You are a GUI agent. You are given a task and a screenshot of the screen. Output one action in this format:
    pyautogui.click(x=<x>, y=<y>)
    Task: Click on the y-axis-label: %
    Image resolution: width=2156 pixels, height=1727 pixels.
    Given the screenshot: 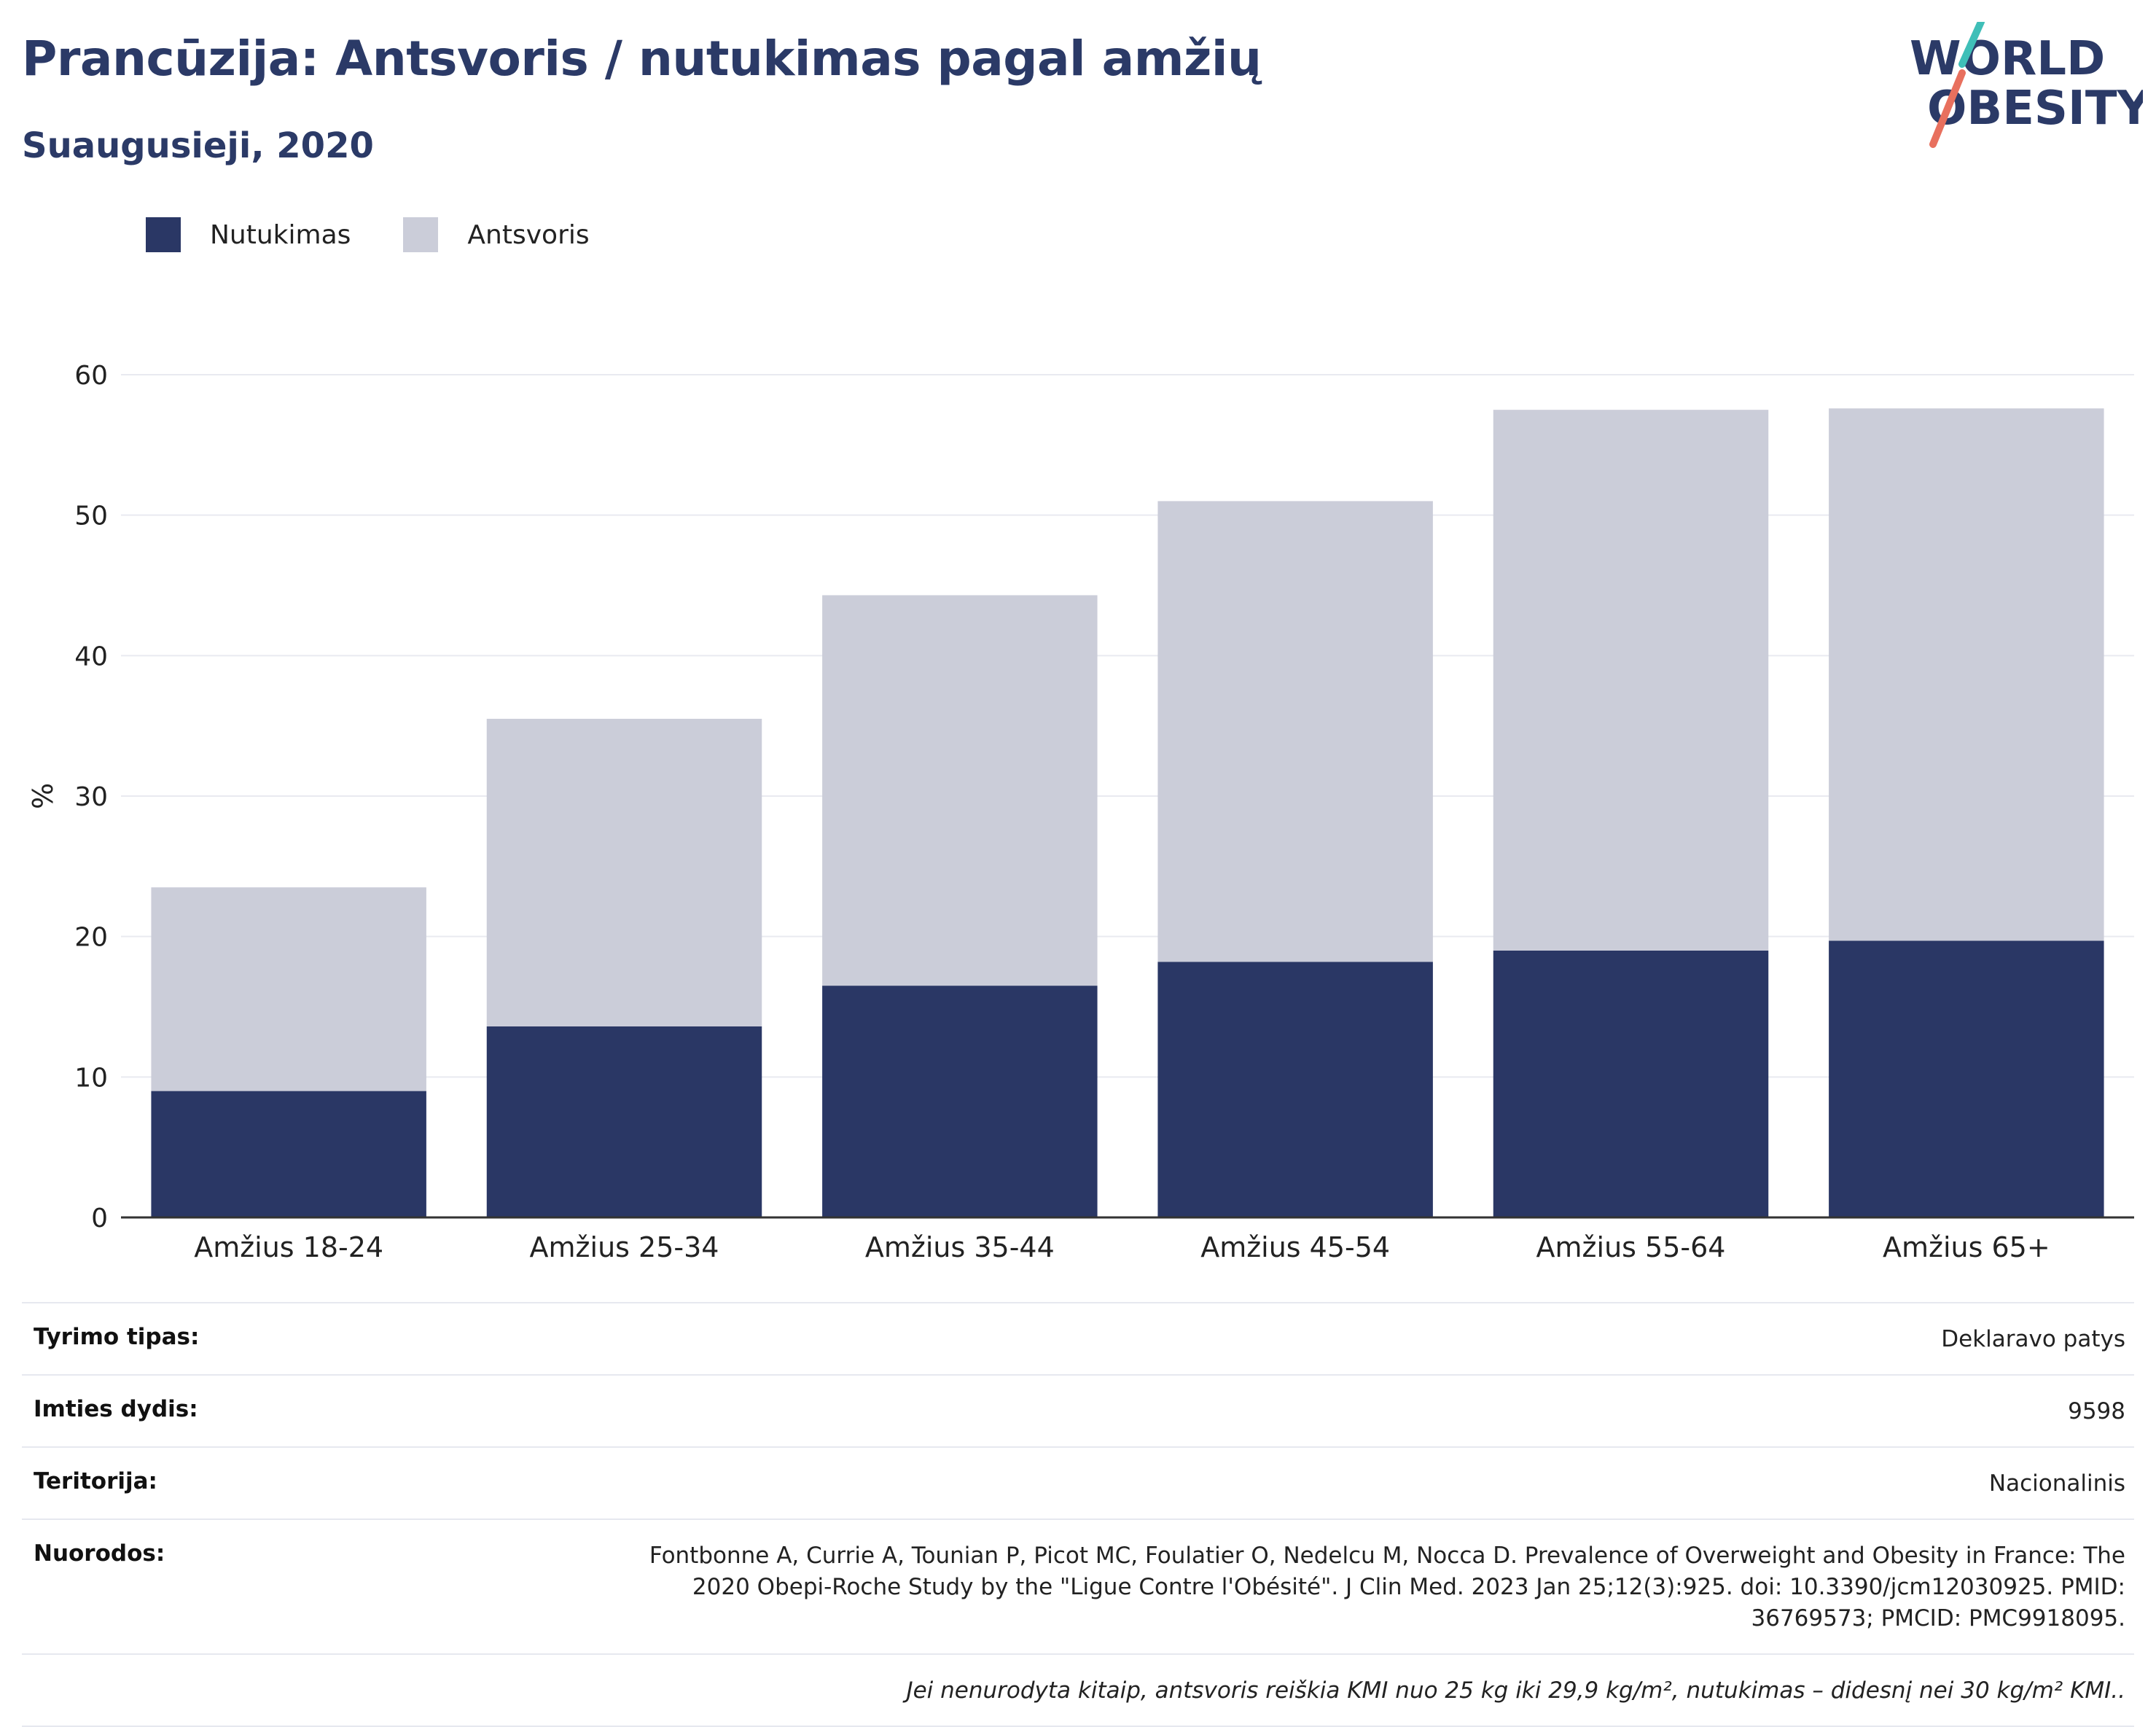 What is the action you would take?
    pyautogui.click(x=43, y=796)
    